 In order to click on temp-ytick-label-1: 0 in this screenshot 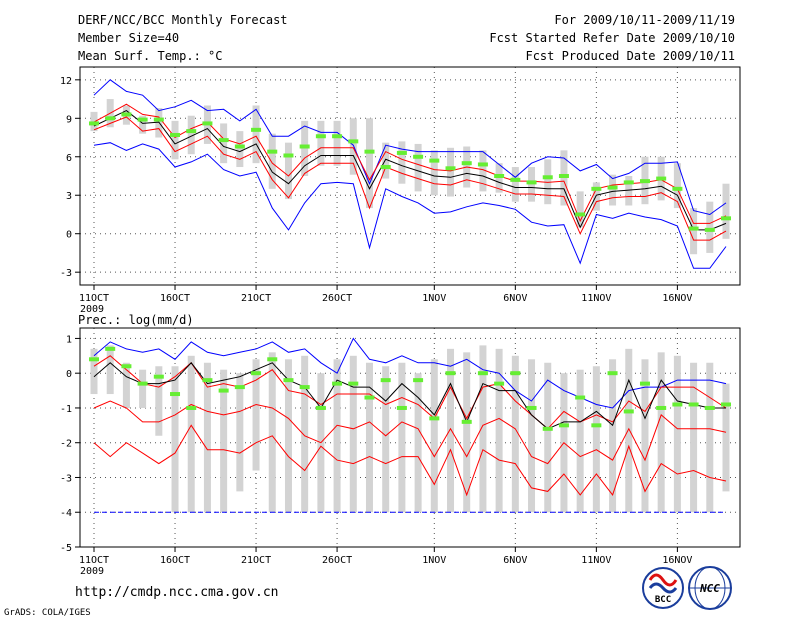, I will do `click(69, 235)`.